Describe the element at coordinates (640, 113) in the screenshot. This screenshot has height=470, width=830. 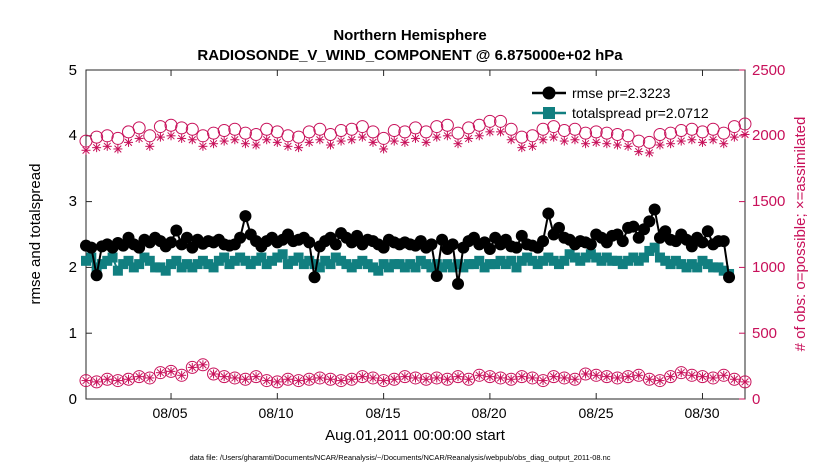
I see `legend-spread-label: totalspread pr=2.0712` at that location.